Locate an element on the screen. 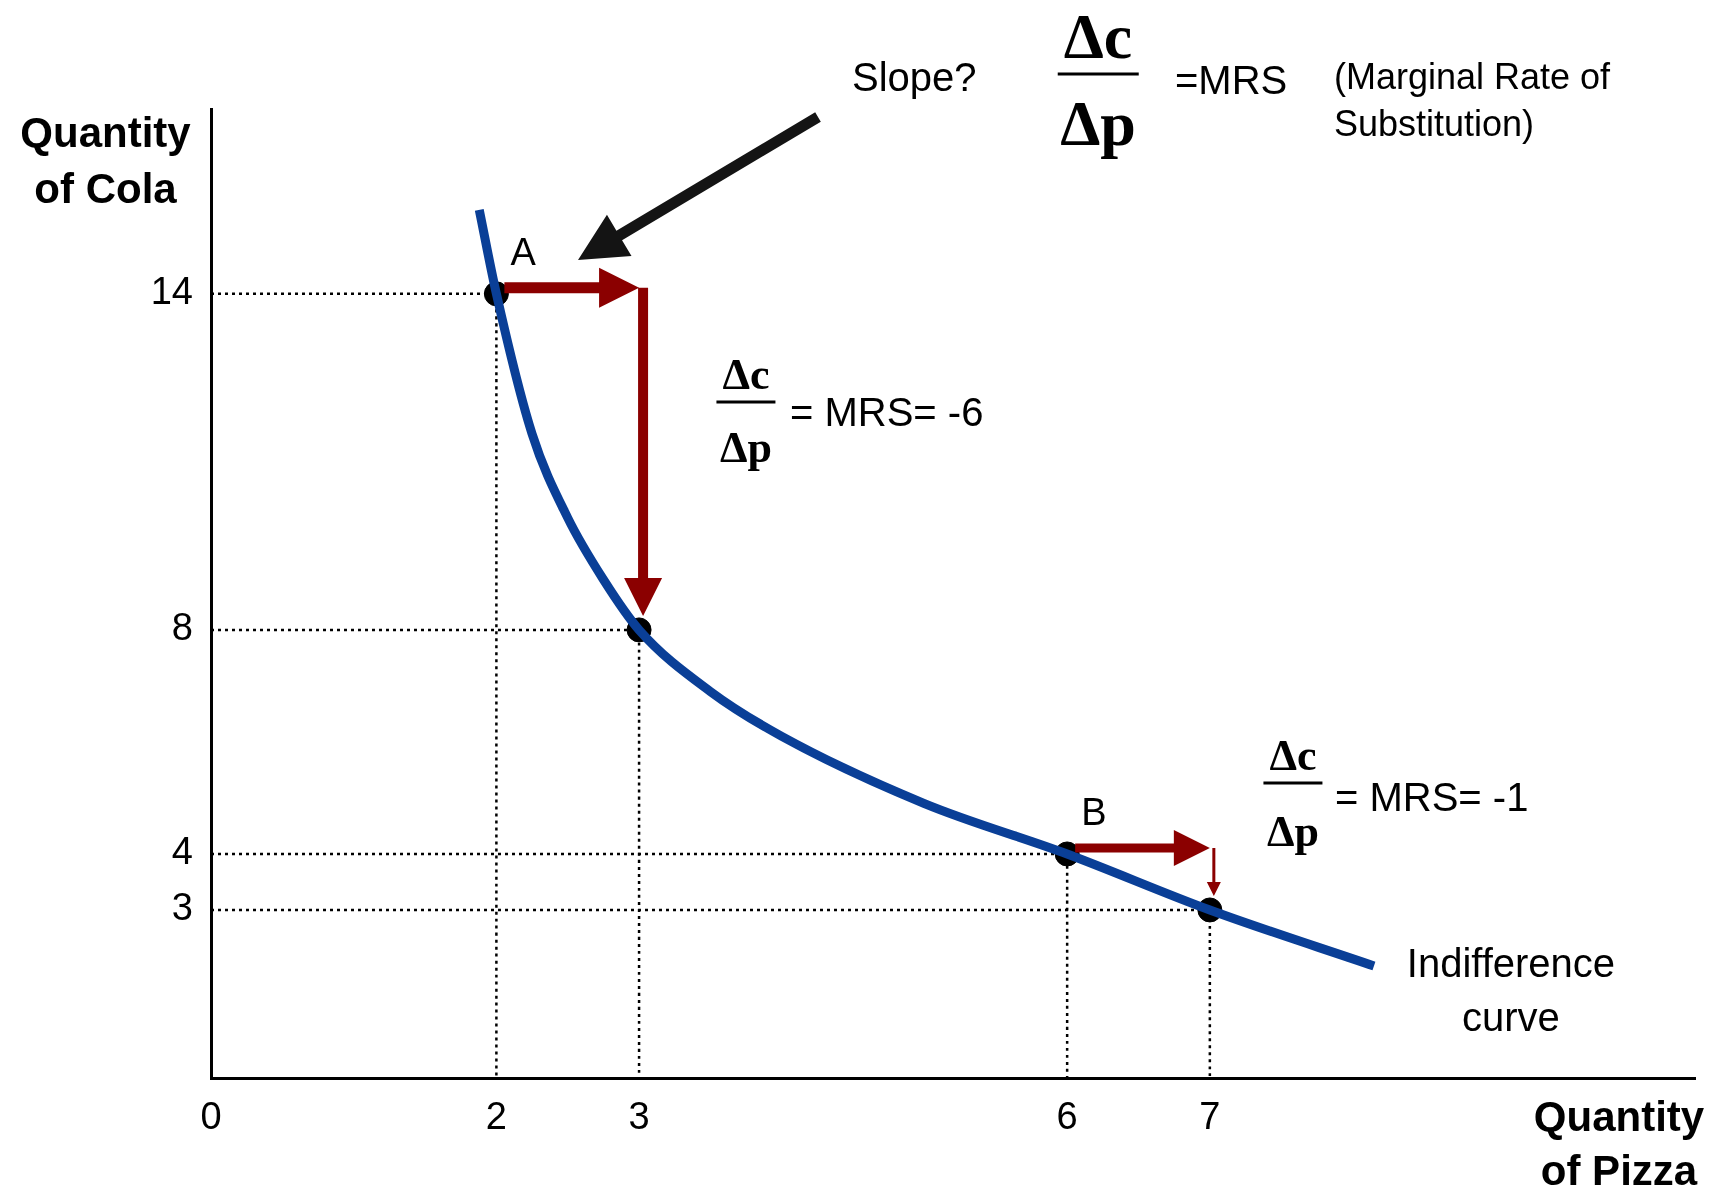 Image resolution: width=1721 pixels, height=1196 pixels. series-label: Indifference curve is located at coordinates (1511, 990).